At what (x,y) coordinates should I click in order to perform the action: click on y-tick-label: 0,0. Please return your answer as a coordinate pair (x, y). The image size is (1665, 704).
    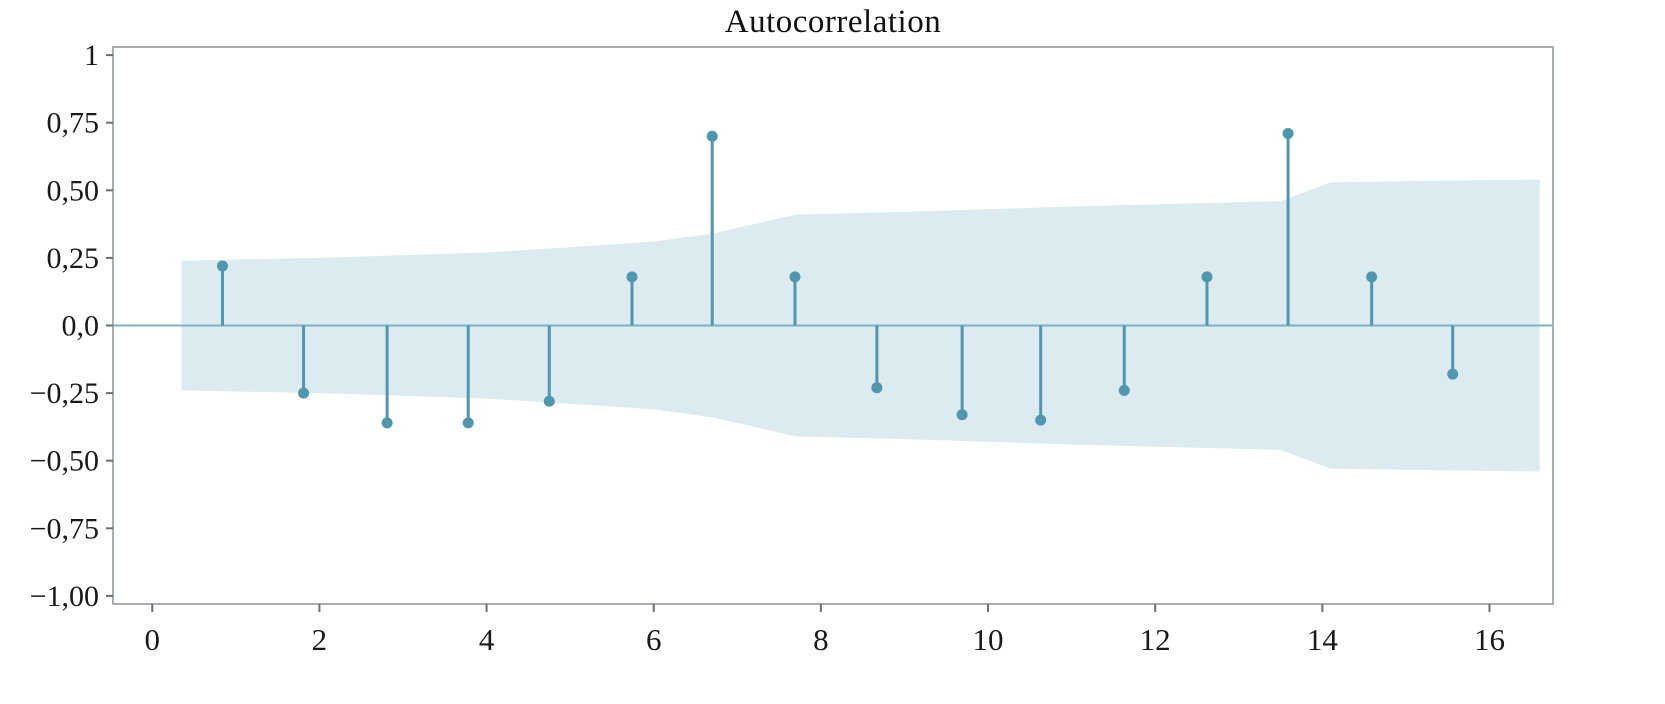
    Looking at the image, I should click on (81, 326).